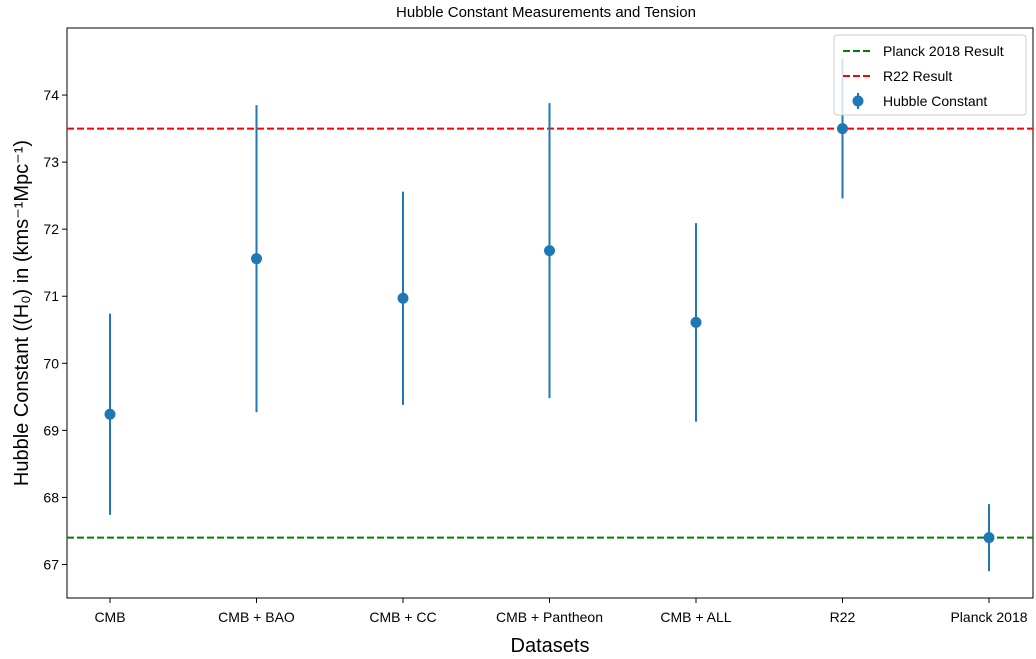  What do you see at coordinates (55, 329) in the screenshot?
I see `y-axis-ticks: 67 68 69 70 71 72 73 74` at bounding box center [55, 329].